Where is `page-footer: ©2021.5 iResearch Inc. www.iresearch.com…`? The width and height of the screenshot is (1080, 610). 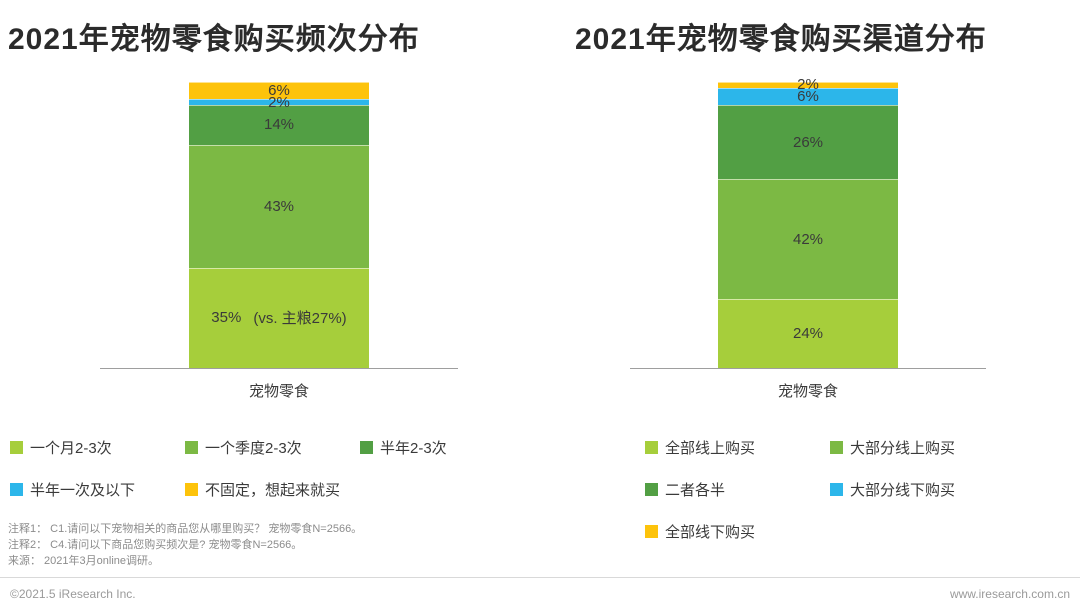 page-footer: ©2021.5 iResearch Inc. www.iresearch.com… is located at coordinates (540, 593).